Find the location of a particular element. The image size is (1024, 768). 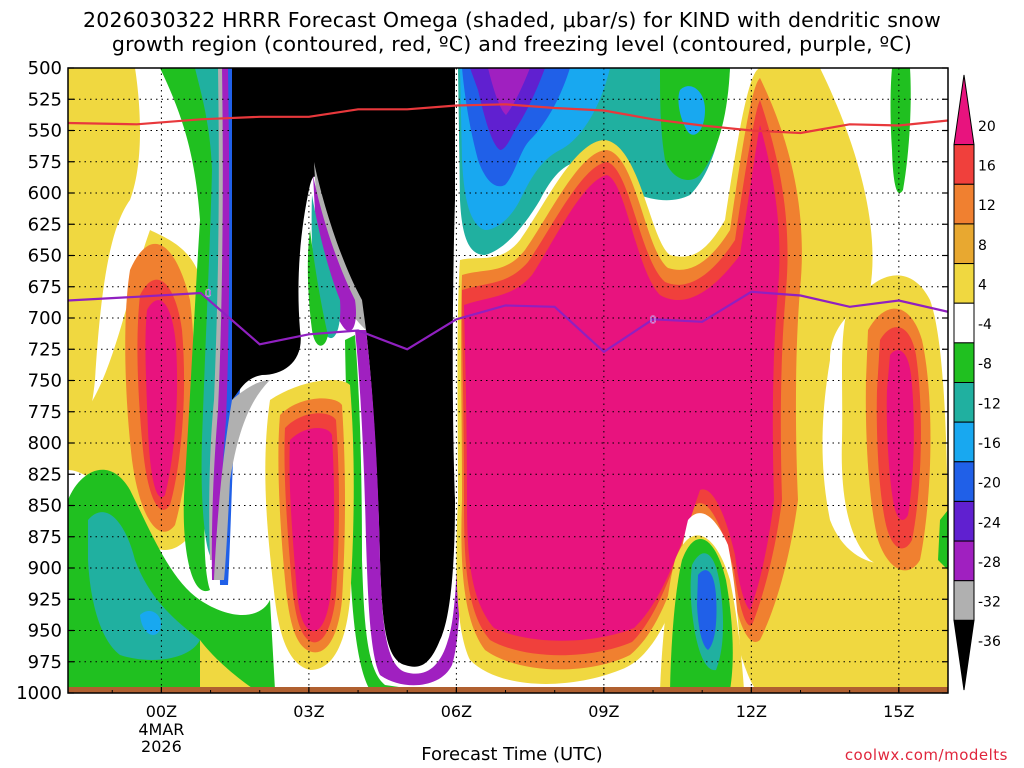

shade-left-yellow is located at coordinates (104, 269).